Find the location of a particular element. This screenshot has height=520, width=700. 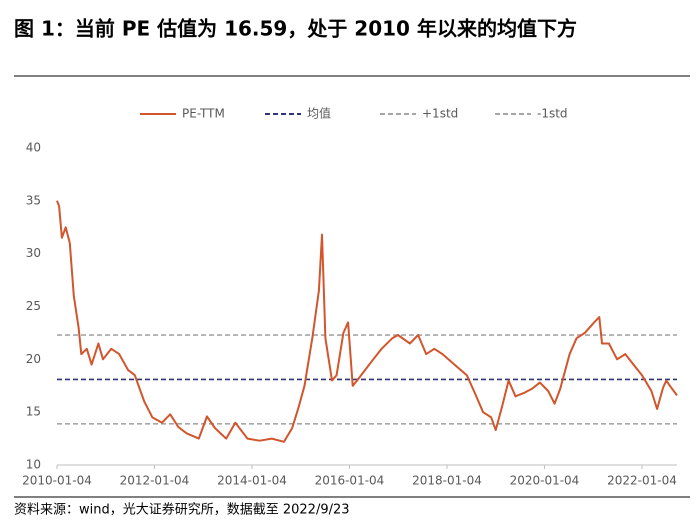

x-tick-label: 2010-01-04 is located at coordinates (57, 481).